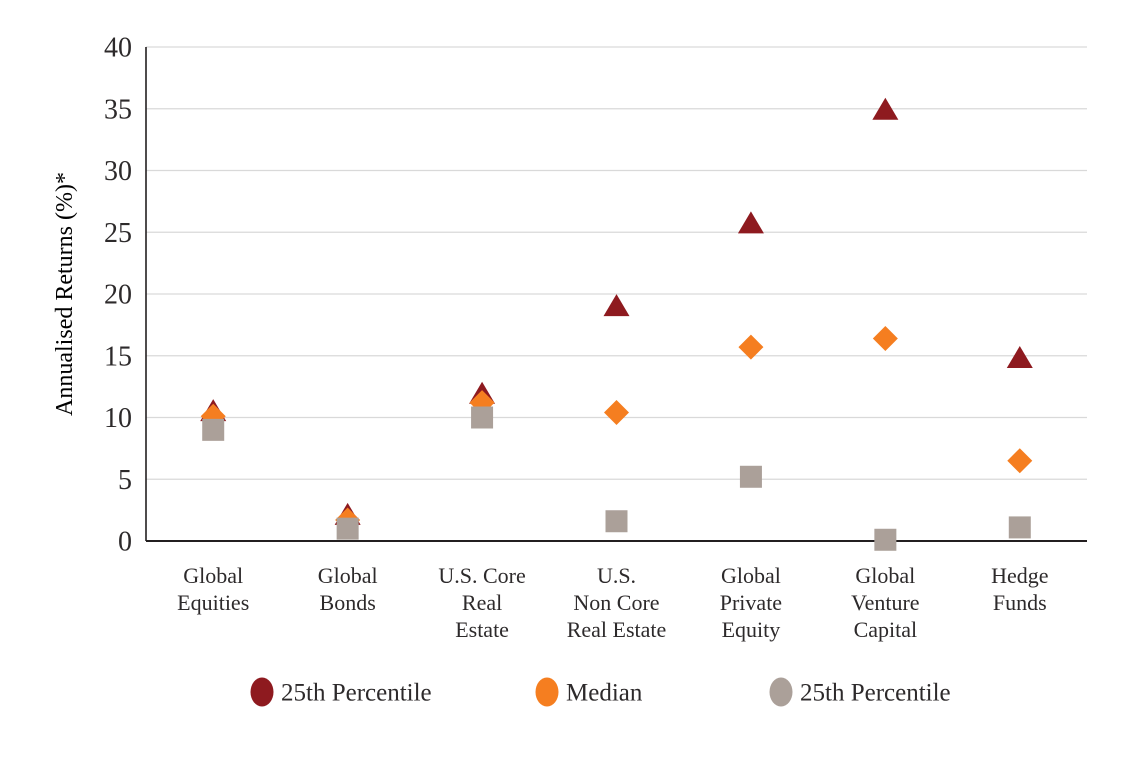 This screenshot has width=1131, height=762. What do you see at coordinates (1019, 589) in the screenshot?
I see `category-label: Hedge Funds` at bounding box center [1019, 589].